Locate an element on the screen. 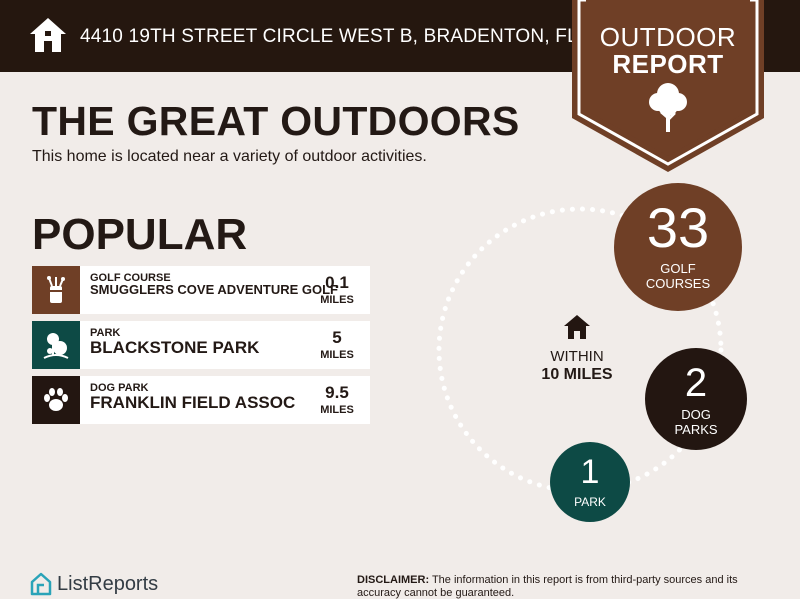 This screenshot has height=599, width=800. popular-item-distance: 5 is located at coordinates (337, 337).